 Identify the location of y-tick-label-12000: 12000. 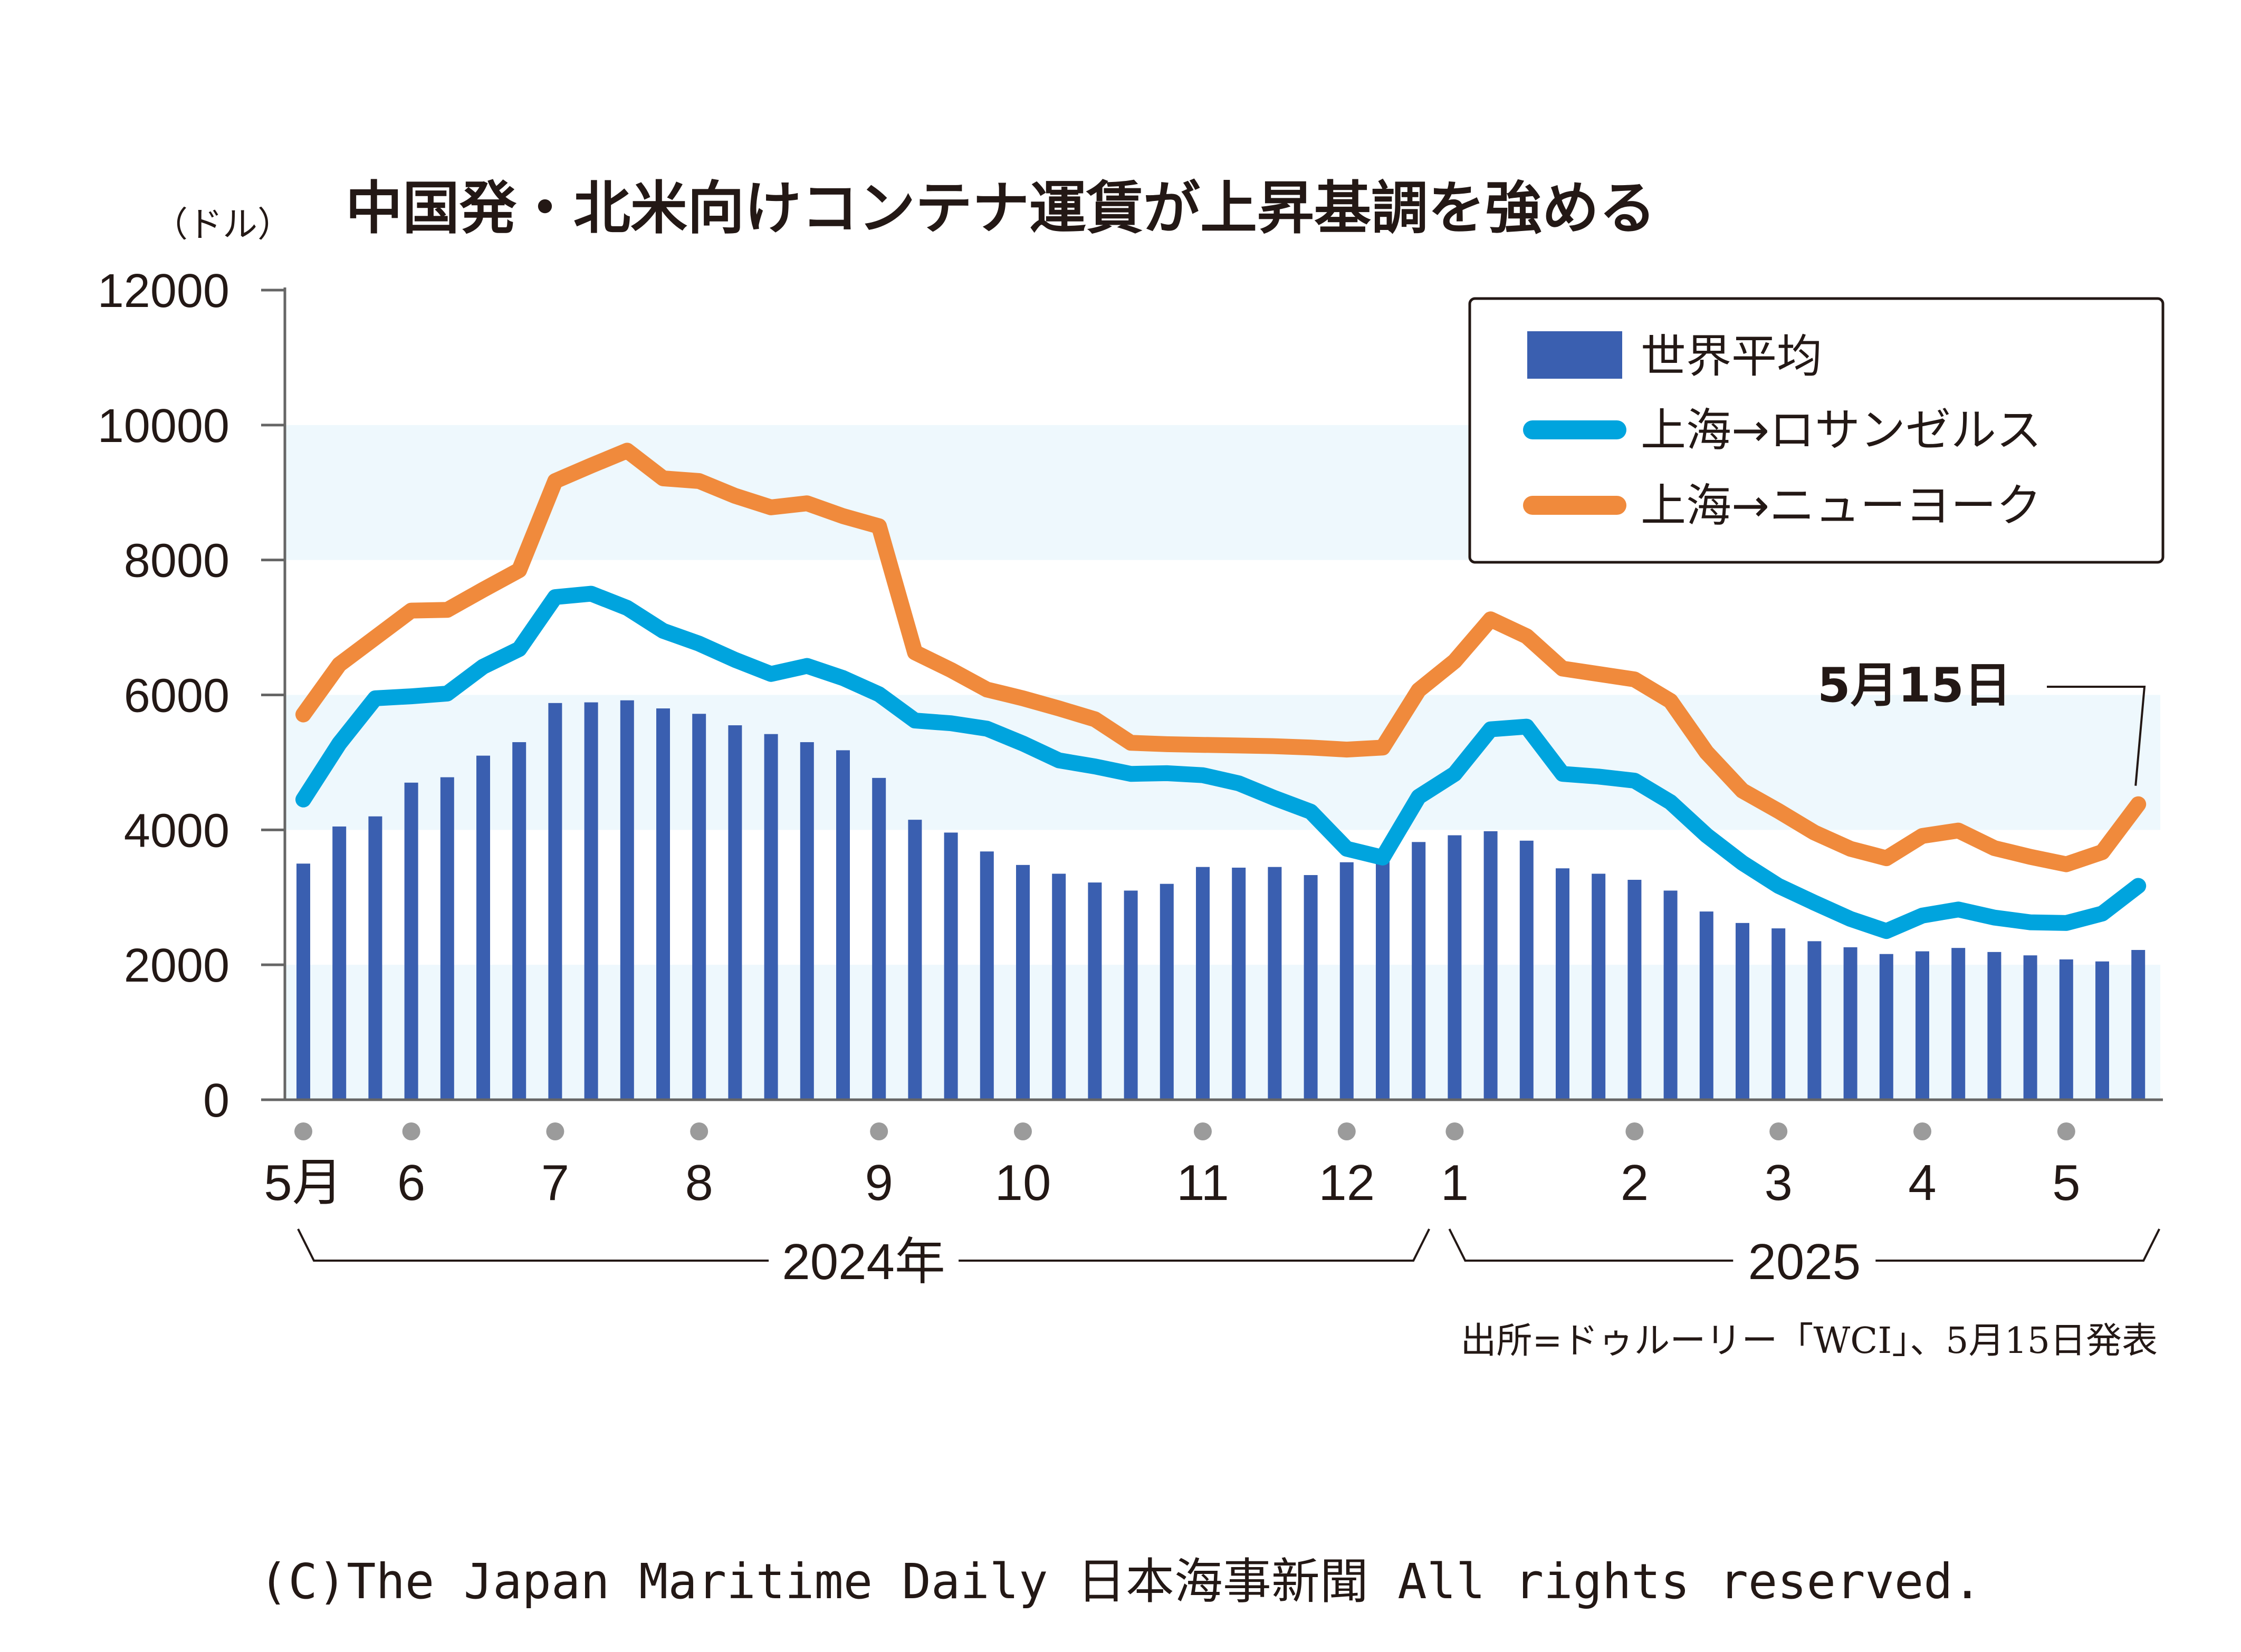
(164, 291).